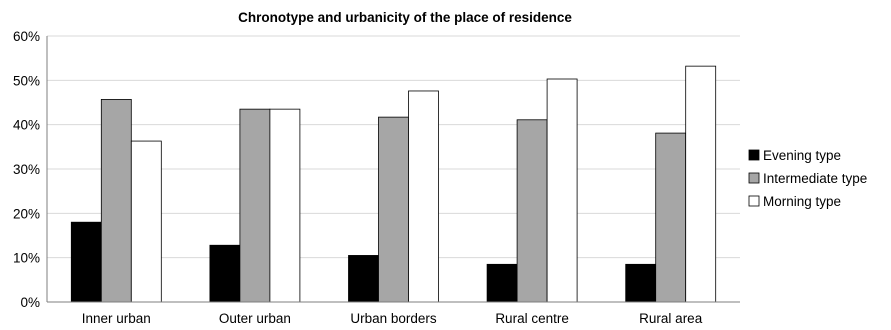 The image size is (891, 330). What do you see at coordinates (26, 36) in the screenshot?
I see `y-tick-label: 60%` at bounding box center [26, 36].